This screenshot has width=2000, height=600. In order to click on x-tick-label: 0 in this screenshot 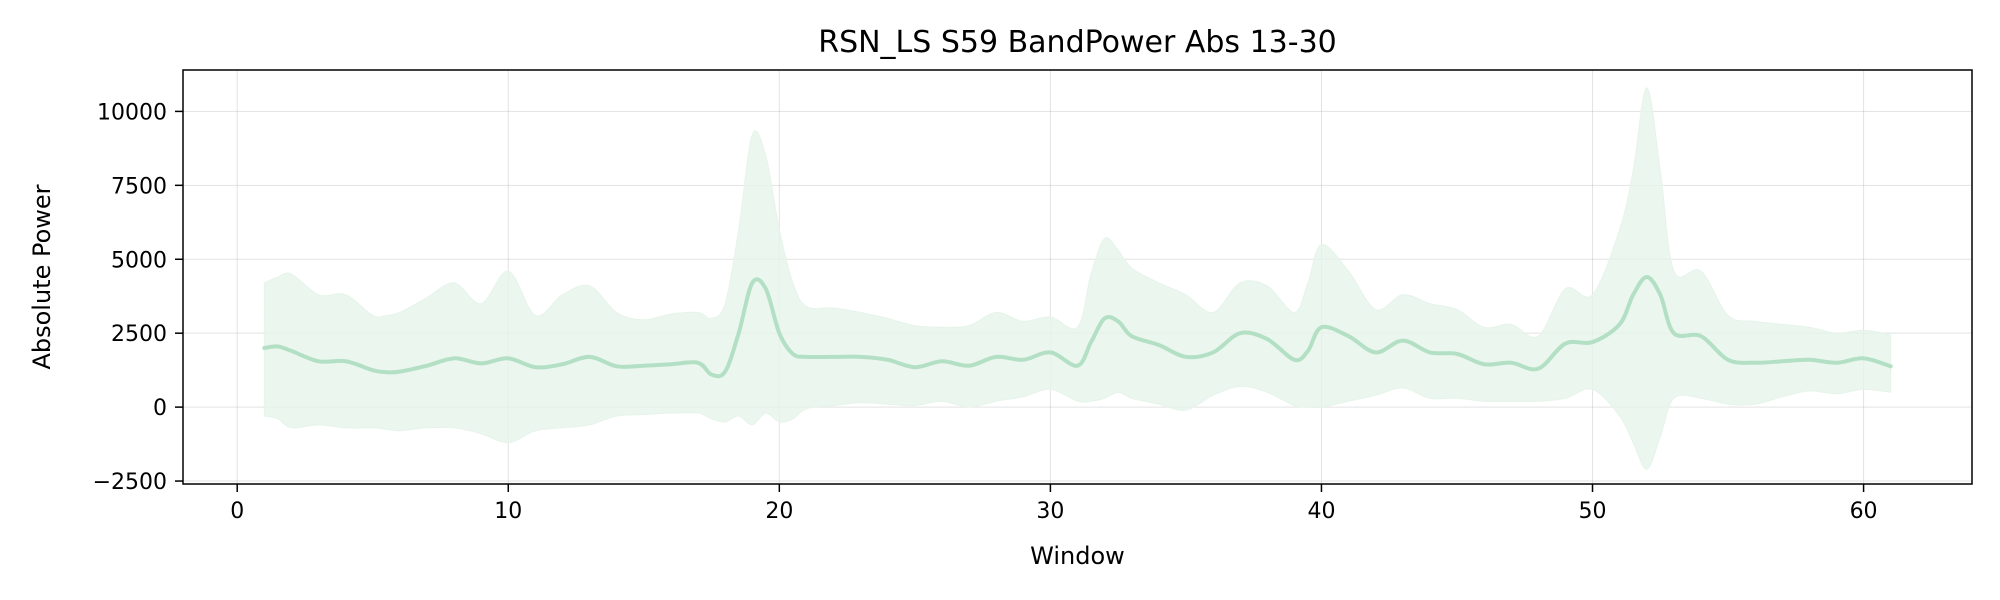, I will do `click(237, 511)`.